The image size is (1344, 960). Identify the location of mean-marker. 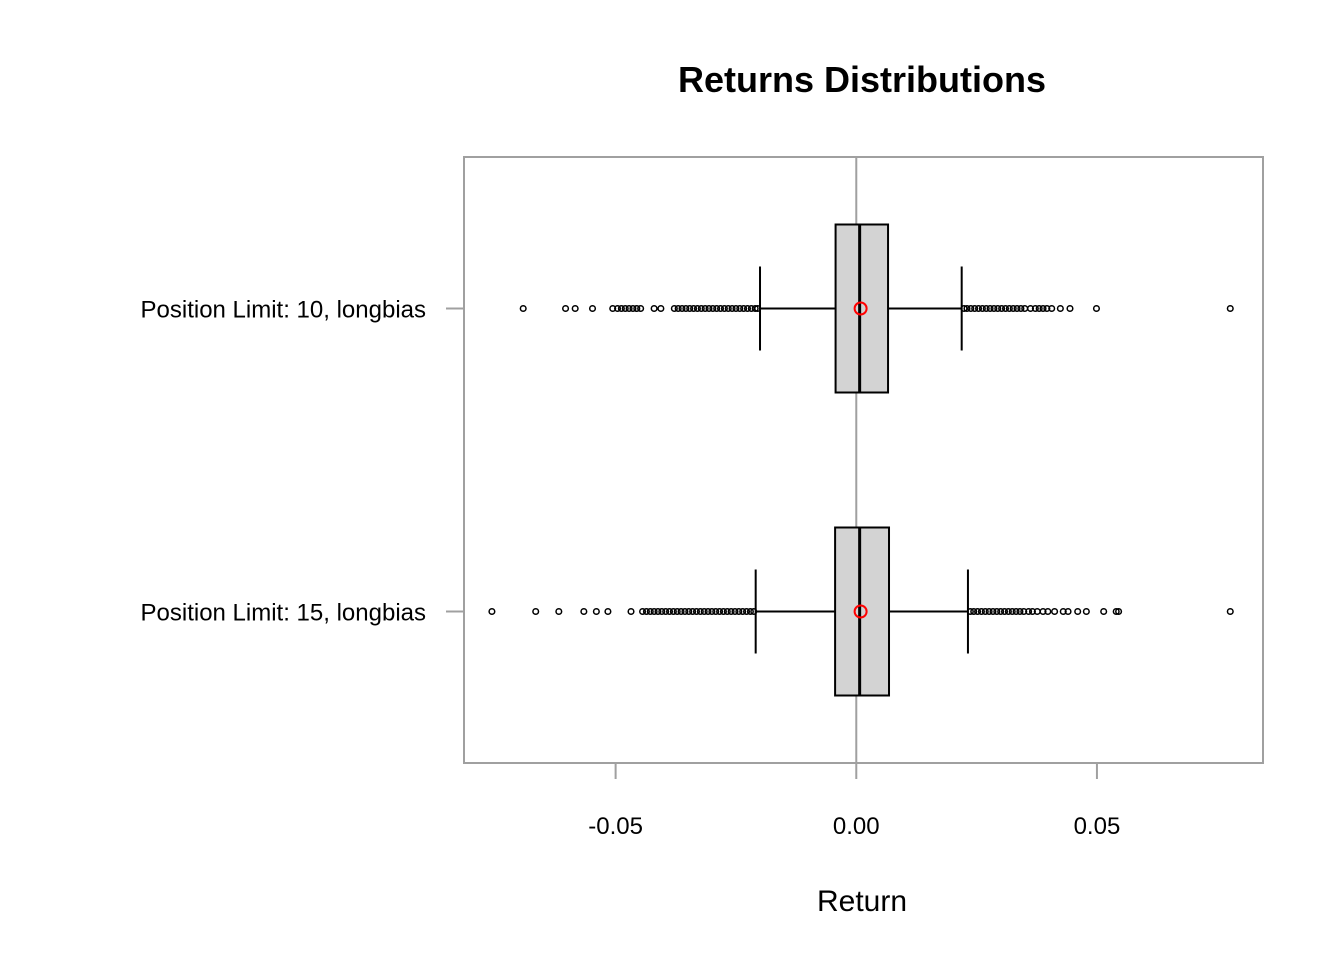
(860, 611).